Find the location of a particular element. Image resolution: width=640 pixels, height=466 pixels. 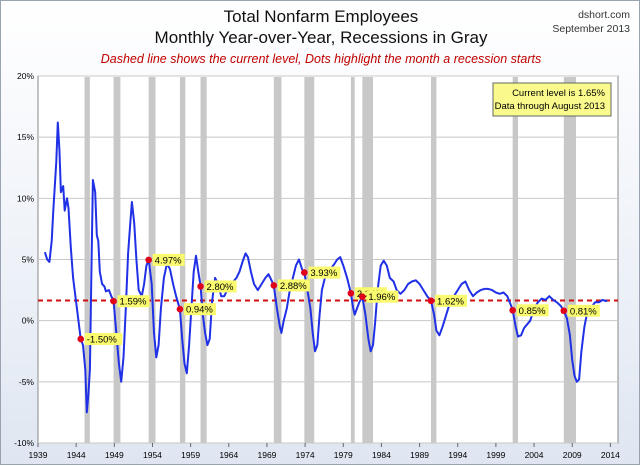

y-tick-label: 15% is located at coordinates (25, 137).